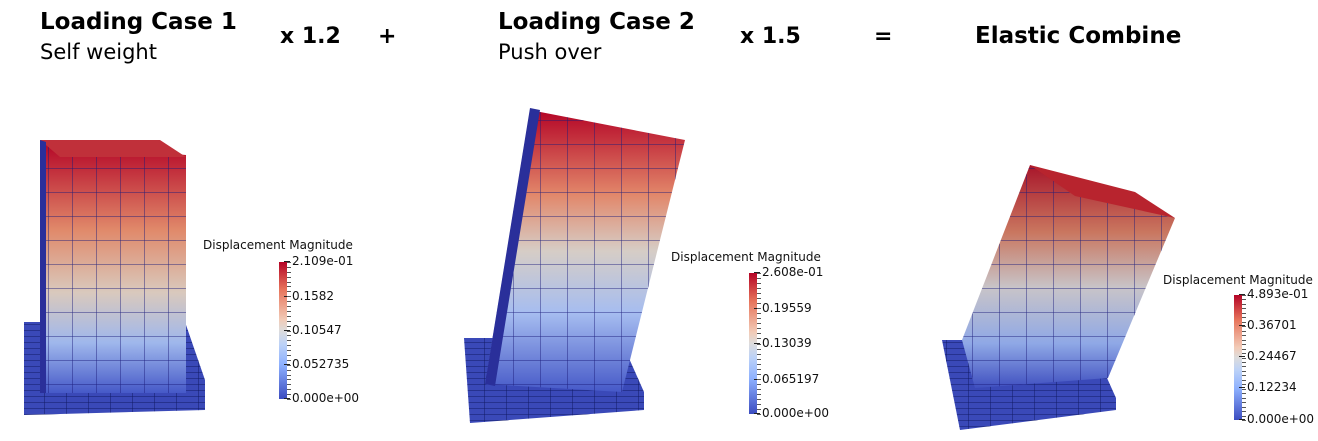 The width and height of the screenshot is (1318, 441). What do you see at coordinates (786, 379) in the screenshot?
I see `tick-label: 0.065197` at bounding box center [786, 379].